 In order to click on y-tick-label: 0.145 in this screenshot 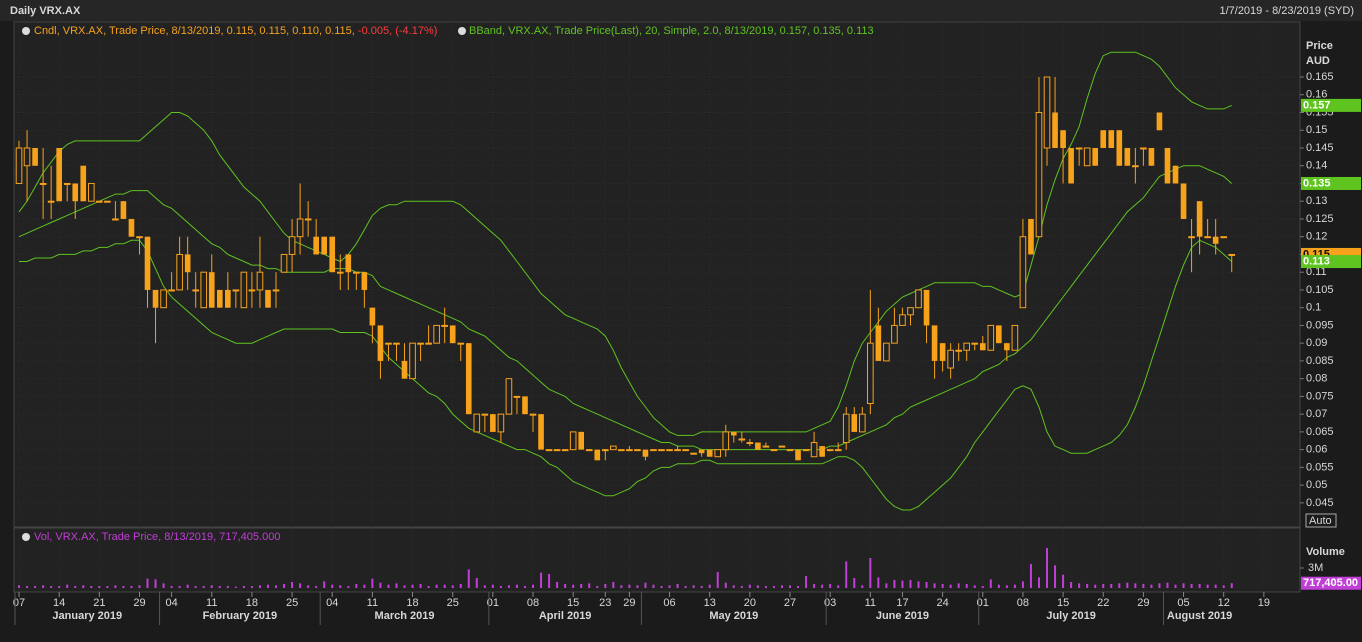, I will do `click(1320, 148)`.